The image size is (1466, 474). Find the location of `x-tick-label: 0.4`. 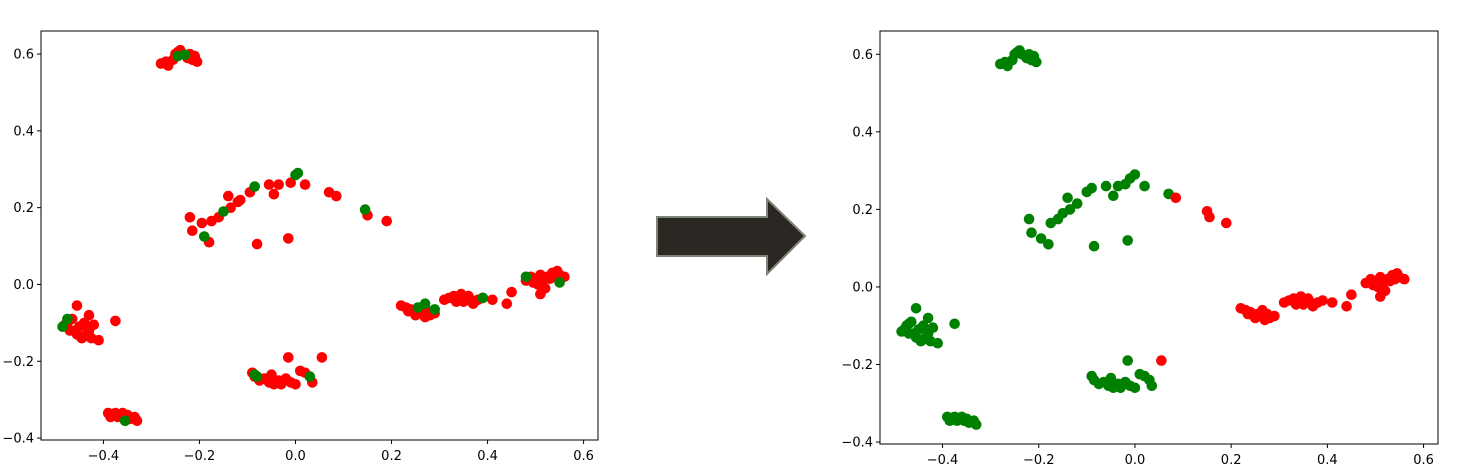

x-tick-label: 0.4 is located at coordinates (1327, 460).